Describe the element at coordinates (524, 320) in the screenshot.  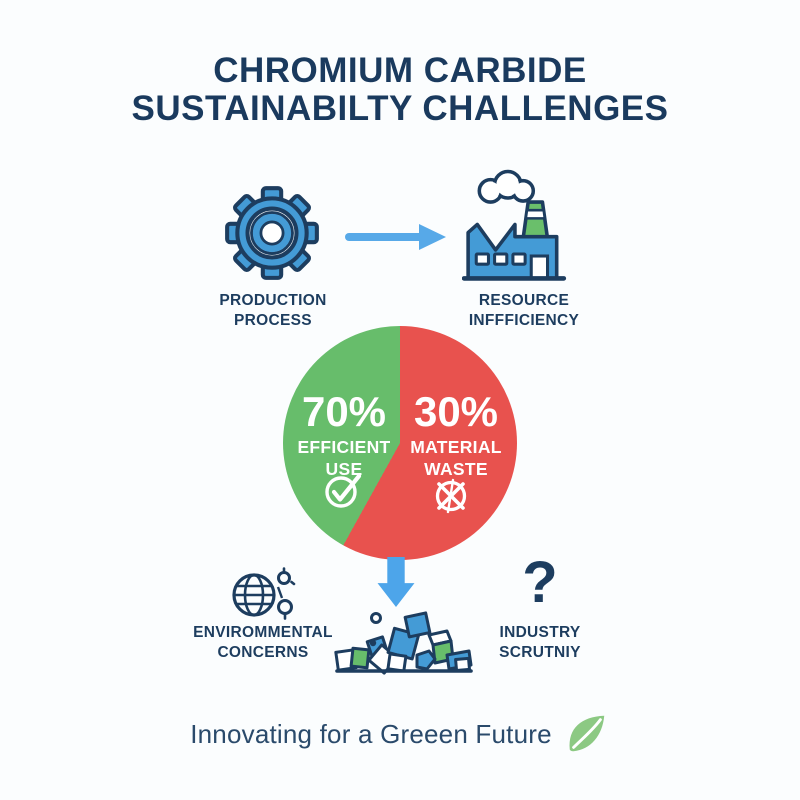
I see `resource-label-line2: INFFFICIENCY` at that location.